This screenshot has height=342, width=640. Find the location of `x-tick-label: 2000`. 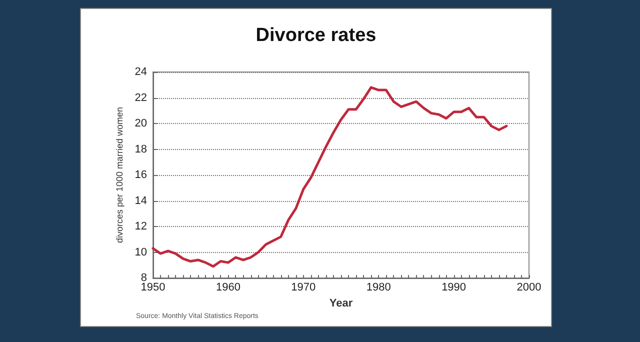

x-tick-label: 2000 is located at coordinates (529, 288).